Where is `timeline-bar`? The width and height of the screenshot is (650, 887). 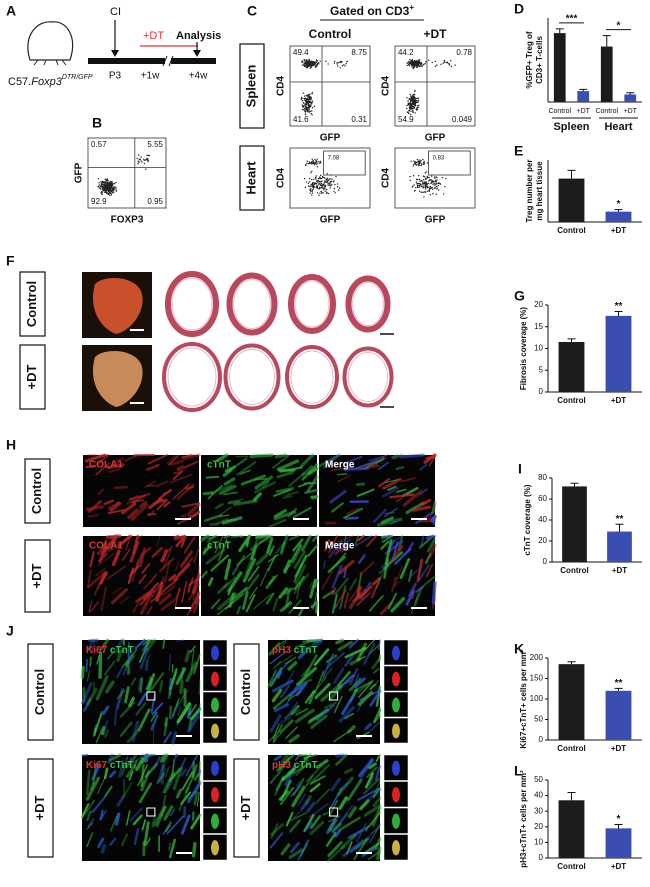 timeline-bar is located at coordinates (152, 61).